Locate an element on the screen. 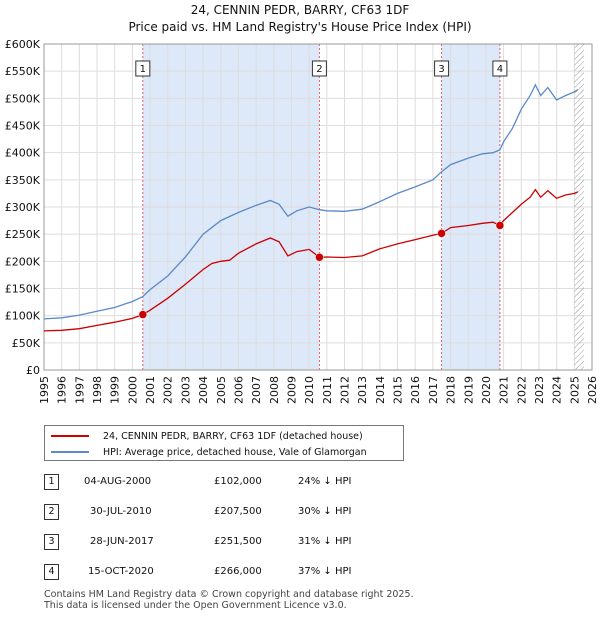  x-tick-label: 1999 is located at coordinates (115, 390).